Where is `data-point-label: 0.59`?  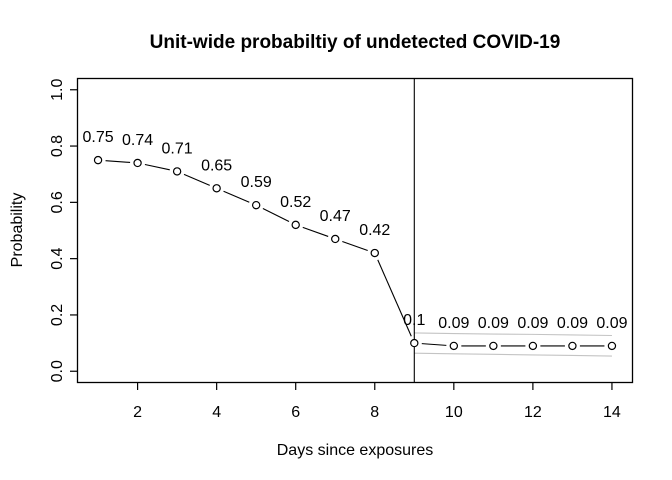 data-point-label: 0.59 is located at coordinates (256, 182).